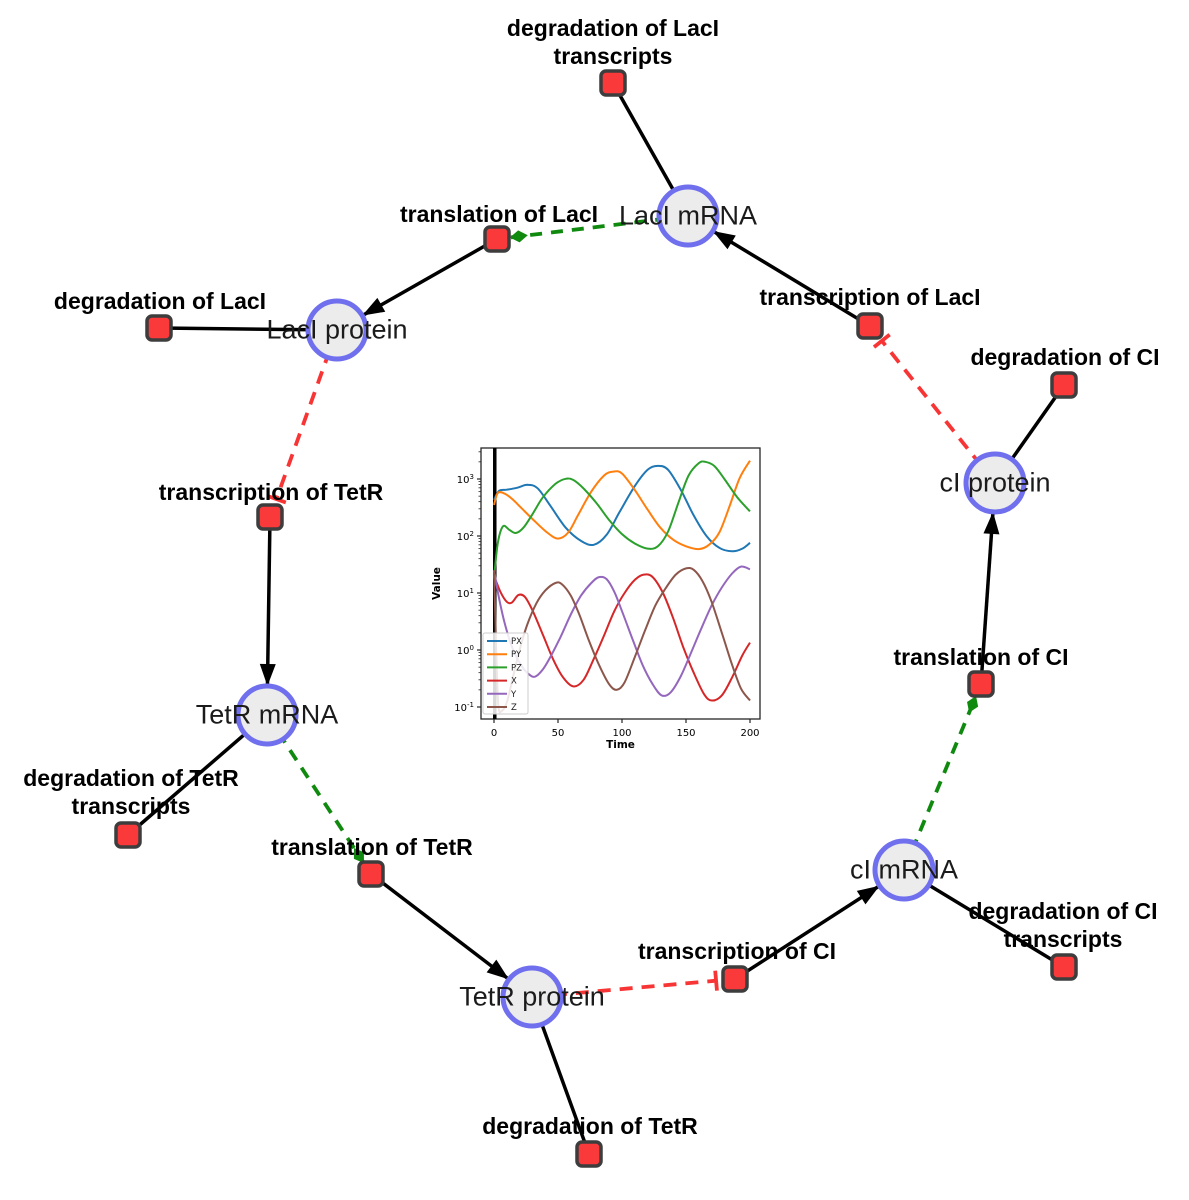 This screenshot has height=1200, width=1189. Describe the element at coordinates (513, 695) in the screenshot. I see `legend-label-Y: Y` at that location.